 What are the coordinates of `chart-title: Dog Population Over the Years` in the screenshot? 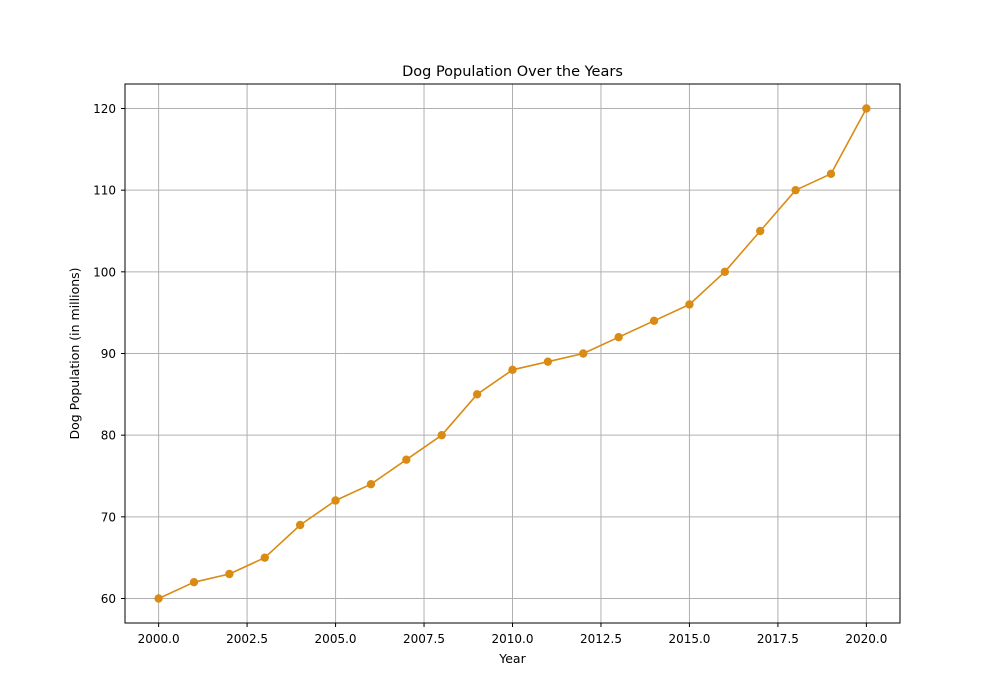 It's located at (512, 72).